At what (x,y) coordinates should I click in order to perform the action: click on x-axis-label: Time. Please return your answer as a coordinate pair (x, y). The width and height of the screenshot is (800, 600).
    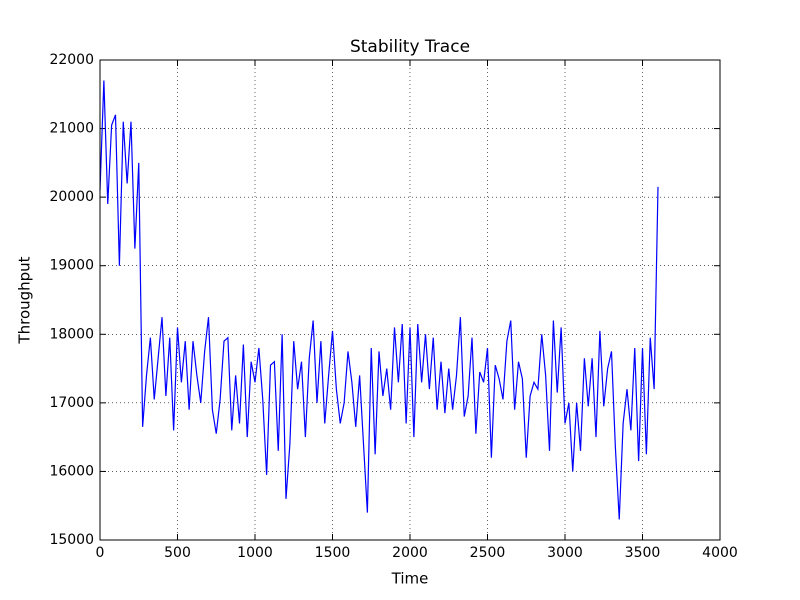
    Looking at the image, I should click on (410, 579).